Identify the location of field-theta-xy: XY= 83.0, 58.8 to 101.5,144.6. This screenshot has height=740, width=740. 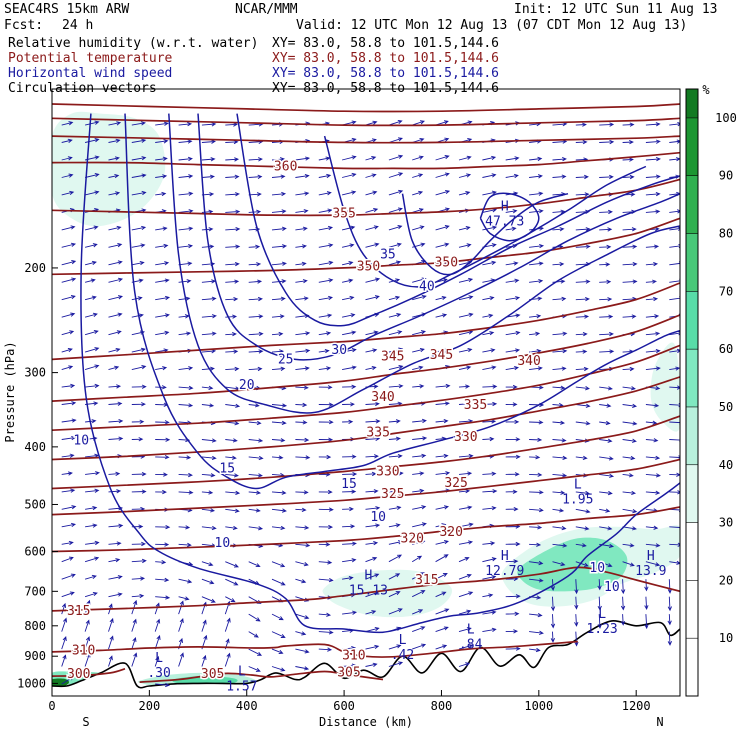
(385, 58).